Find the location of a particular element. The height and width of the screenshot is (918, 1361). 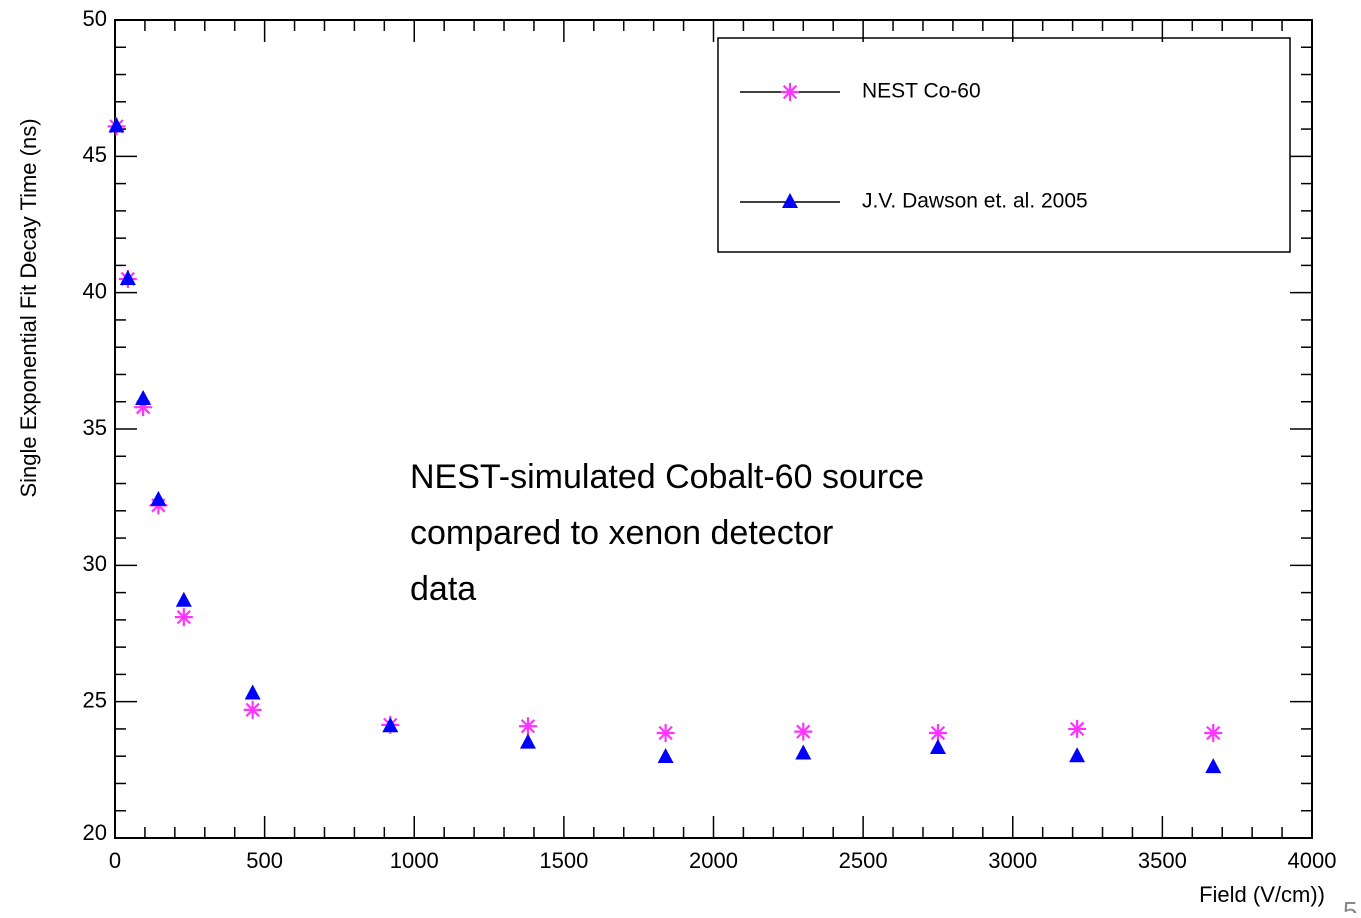

y-tick-label: 30 is located at coordinates (95, 563).